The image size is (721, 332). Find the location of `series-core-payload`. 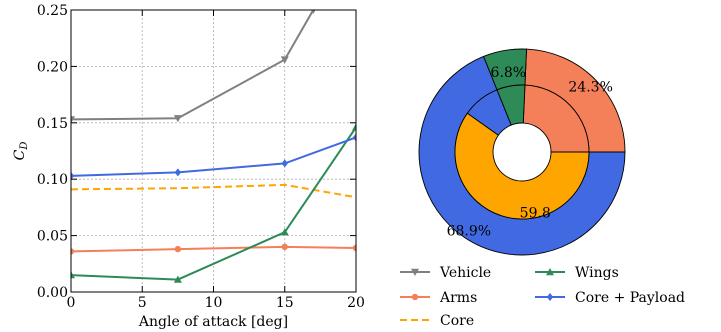

series-core-payload is located at coordinates (213, 156).